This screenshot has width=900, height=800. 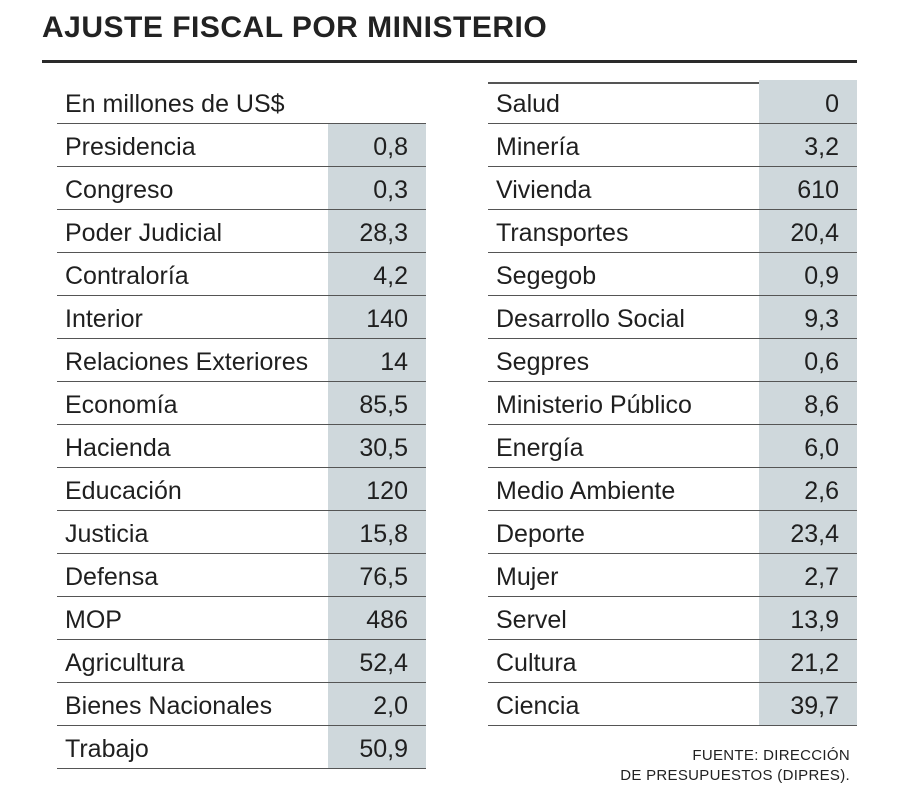 I want to click on table-row: Energía 6,0, so click(x=672, y=446).